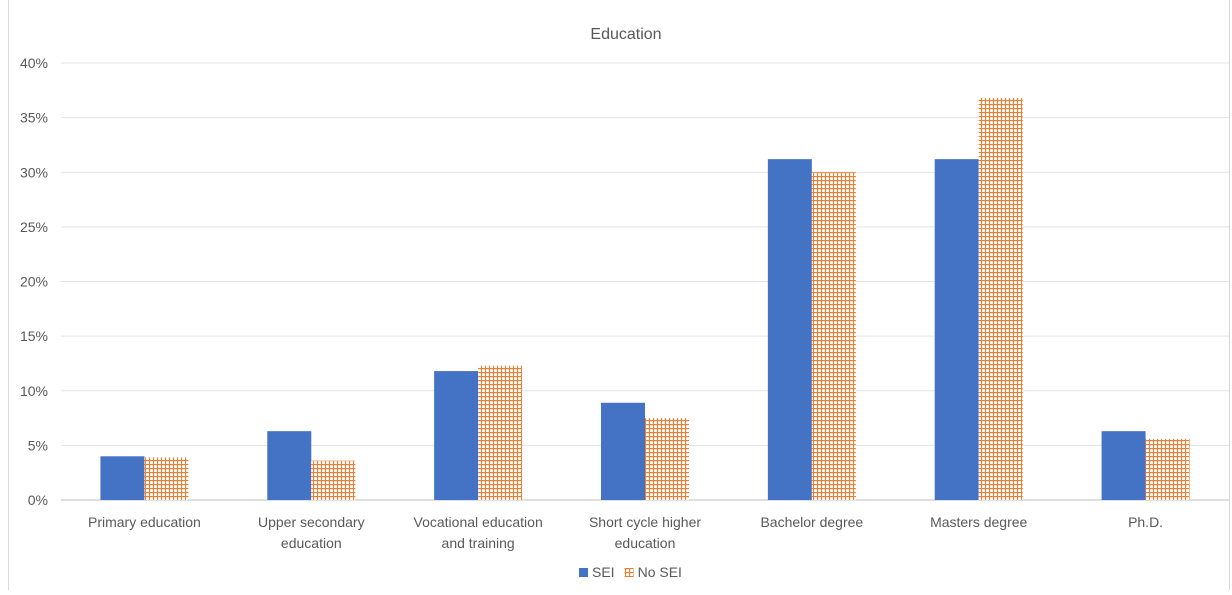  I want to click on x-category-label: and training, so click(478, 543).